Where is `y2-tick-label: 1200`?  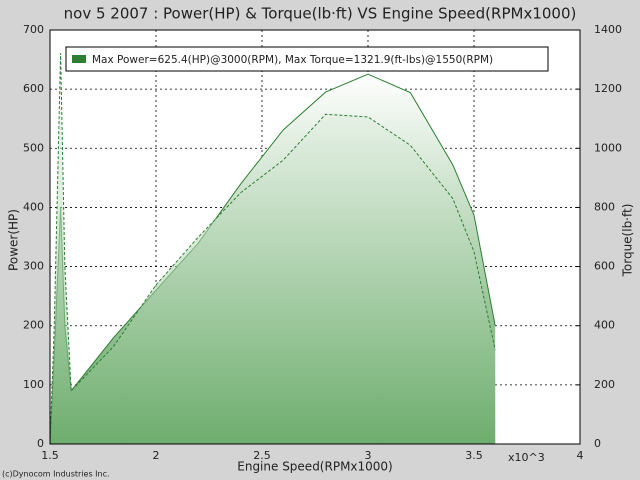 y2-tick-label: 1200 is located at coordinates (608, 88).